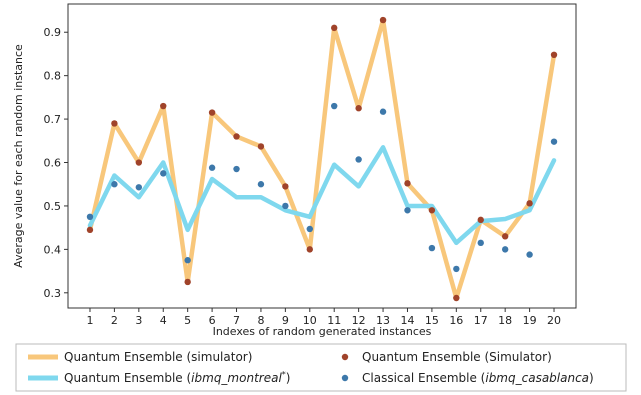  What do you see at coordinates (212, 320) in the screenshot?
I see `x-tick-label: 6` at bounding box center [212, 320].